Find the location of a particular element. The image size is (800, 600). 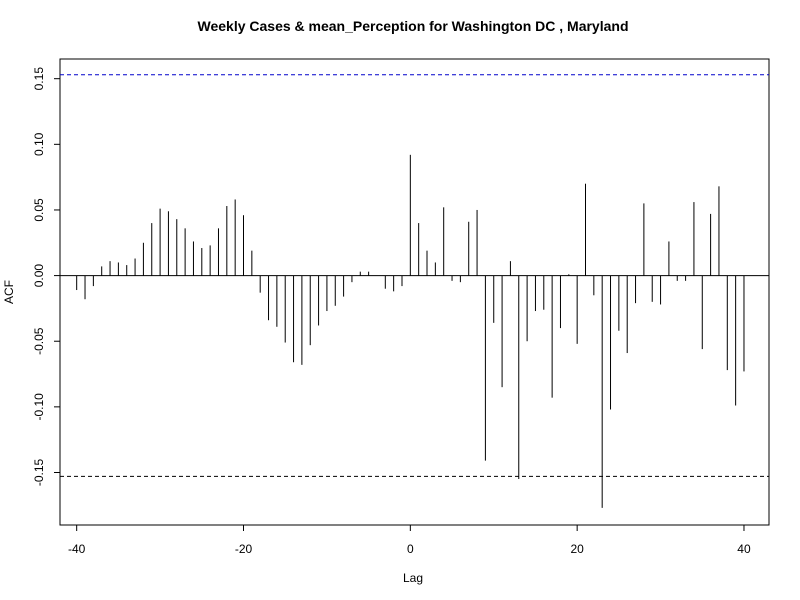

x-tick-label: 20 is located at coordinates (577, 549).